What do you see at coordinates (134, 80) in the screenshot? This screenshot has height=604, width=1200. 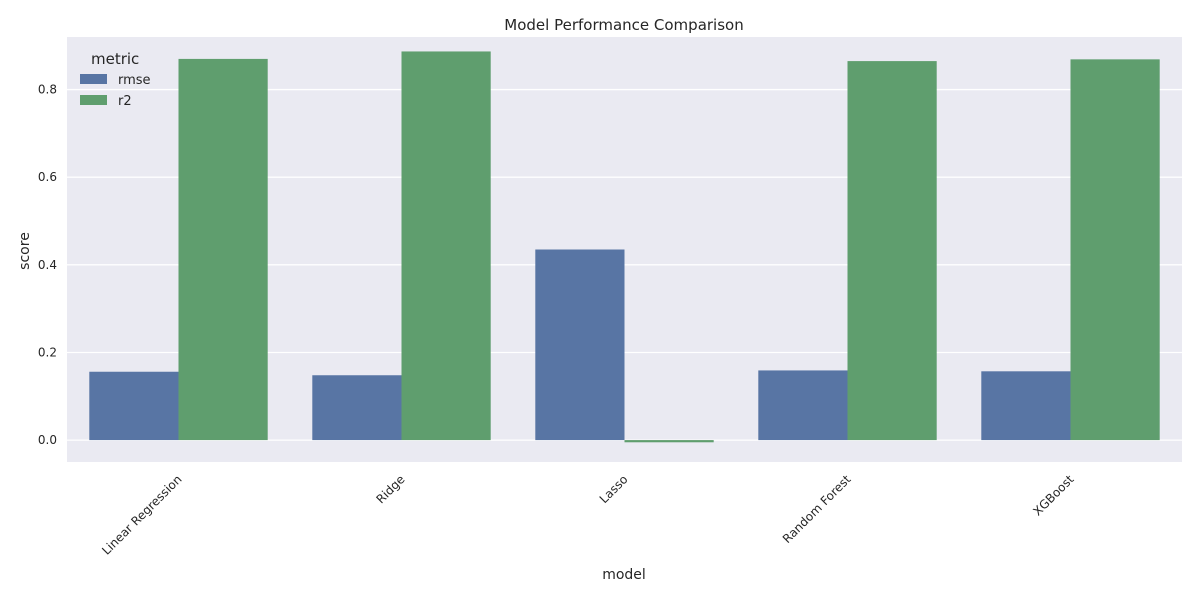 I see `legend-label-rmse: rmse` at bounding box center [134, 80].